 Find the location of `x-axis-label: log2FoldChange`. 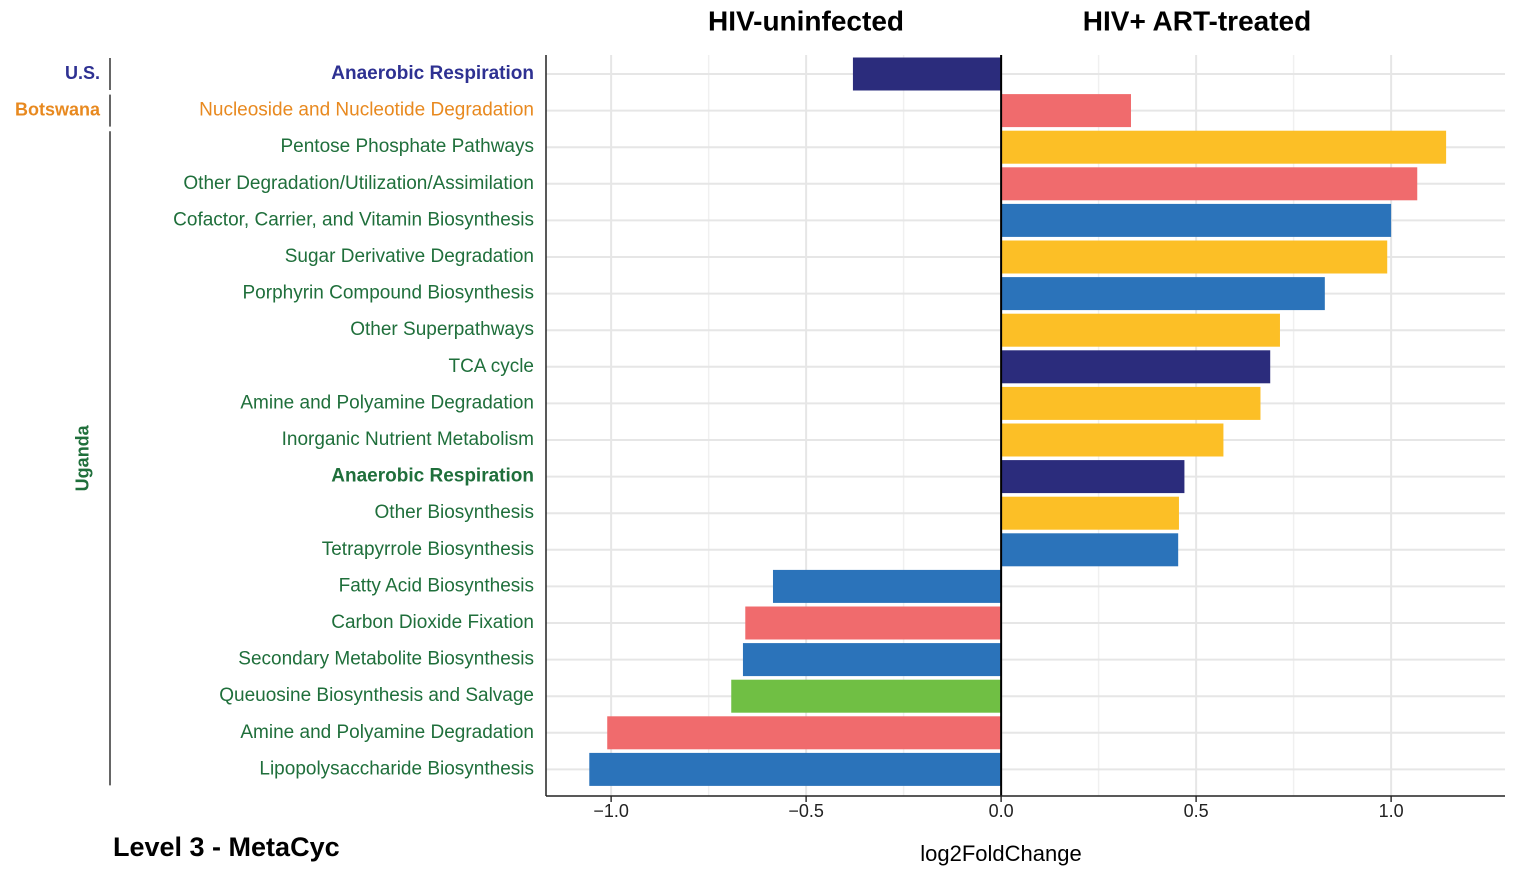

x-axis-label: log2FoldChange is located at coordinates (1000, 853).